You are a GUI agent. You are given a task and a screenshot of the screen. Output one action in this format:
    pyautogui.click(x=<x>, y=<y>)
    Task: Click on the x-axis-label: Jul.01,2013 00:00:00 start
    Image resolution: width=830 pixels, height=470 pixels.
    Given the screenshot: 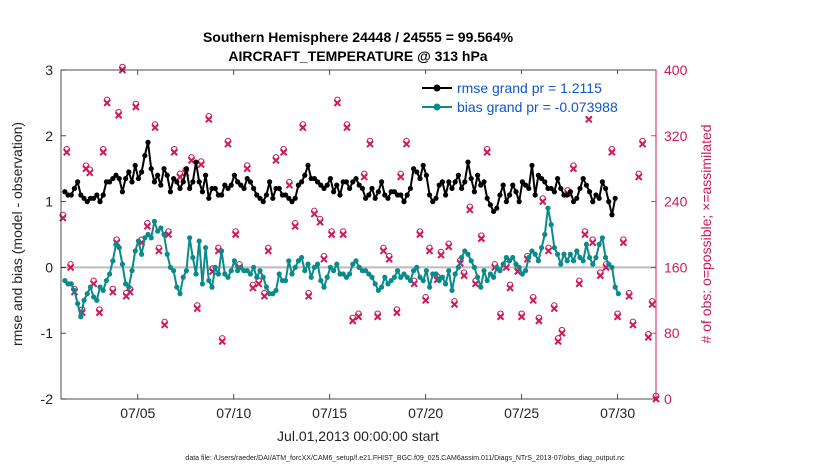 What is the action you would take?
    pyautogui.click(x=358, y=436)
    